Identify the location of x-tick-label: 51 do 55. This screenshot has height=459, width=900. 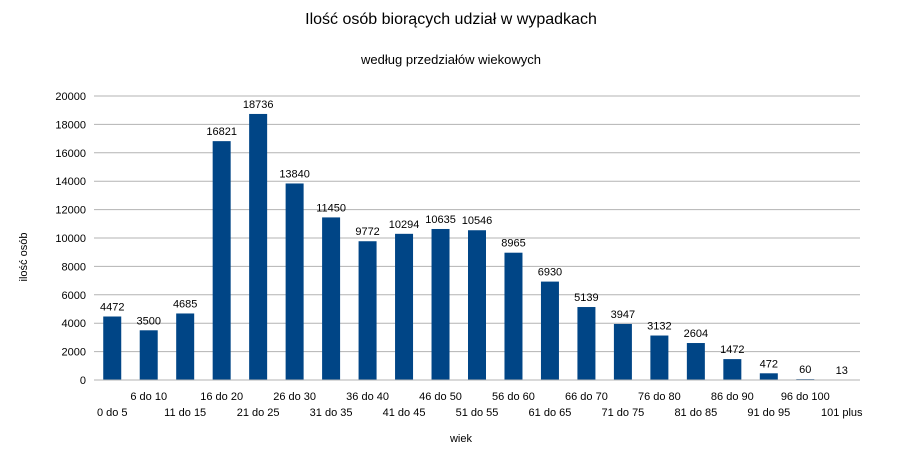
(477, 413).